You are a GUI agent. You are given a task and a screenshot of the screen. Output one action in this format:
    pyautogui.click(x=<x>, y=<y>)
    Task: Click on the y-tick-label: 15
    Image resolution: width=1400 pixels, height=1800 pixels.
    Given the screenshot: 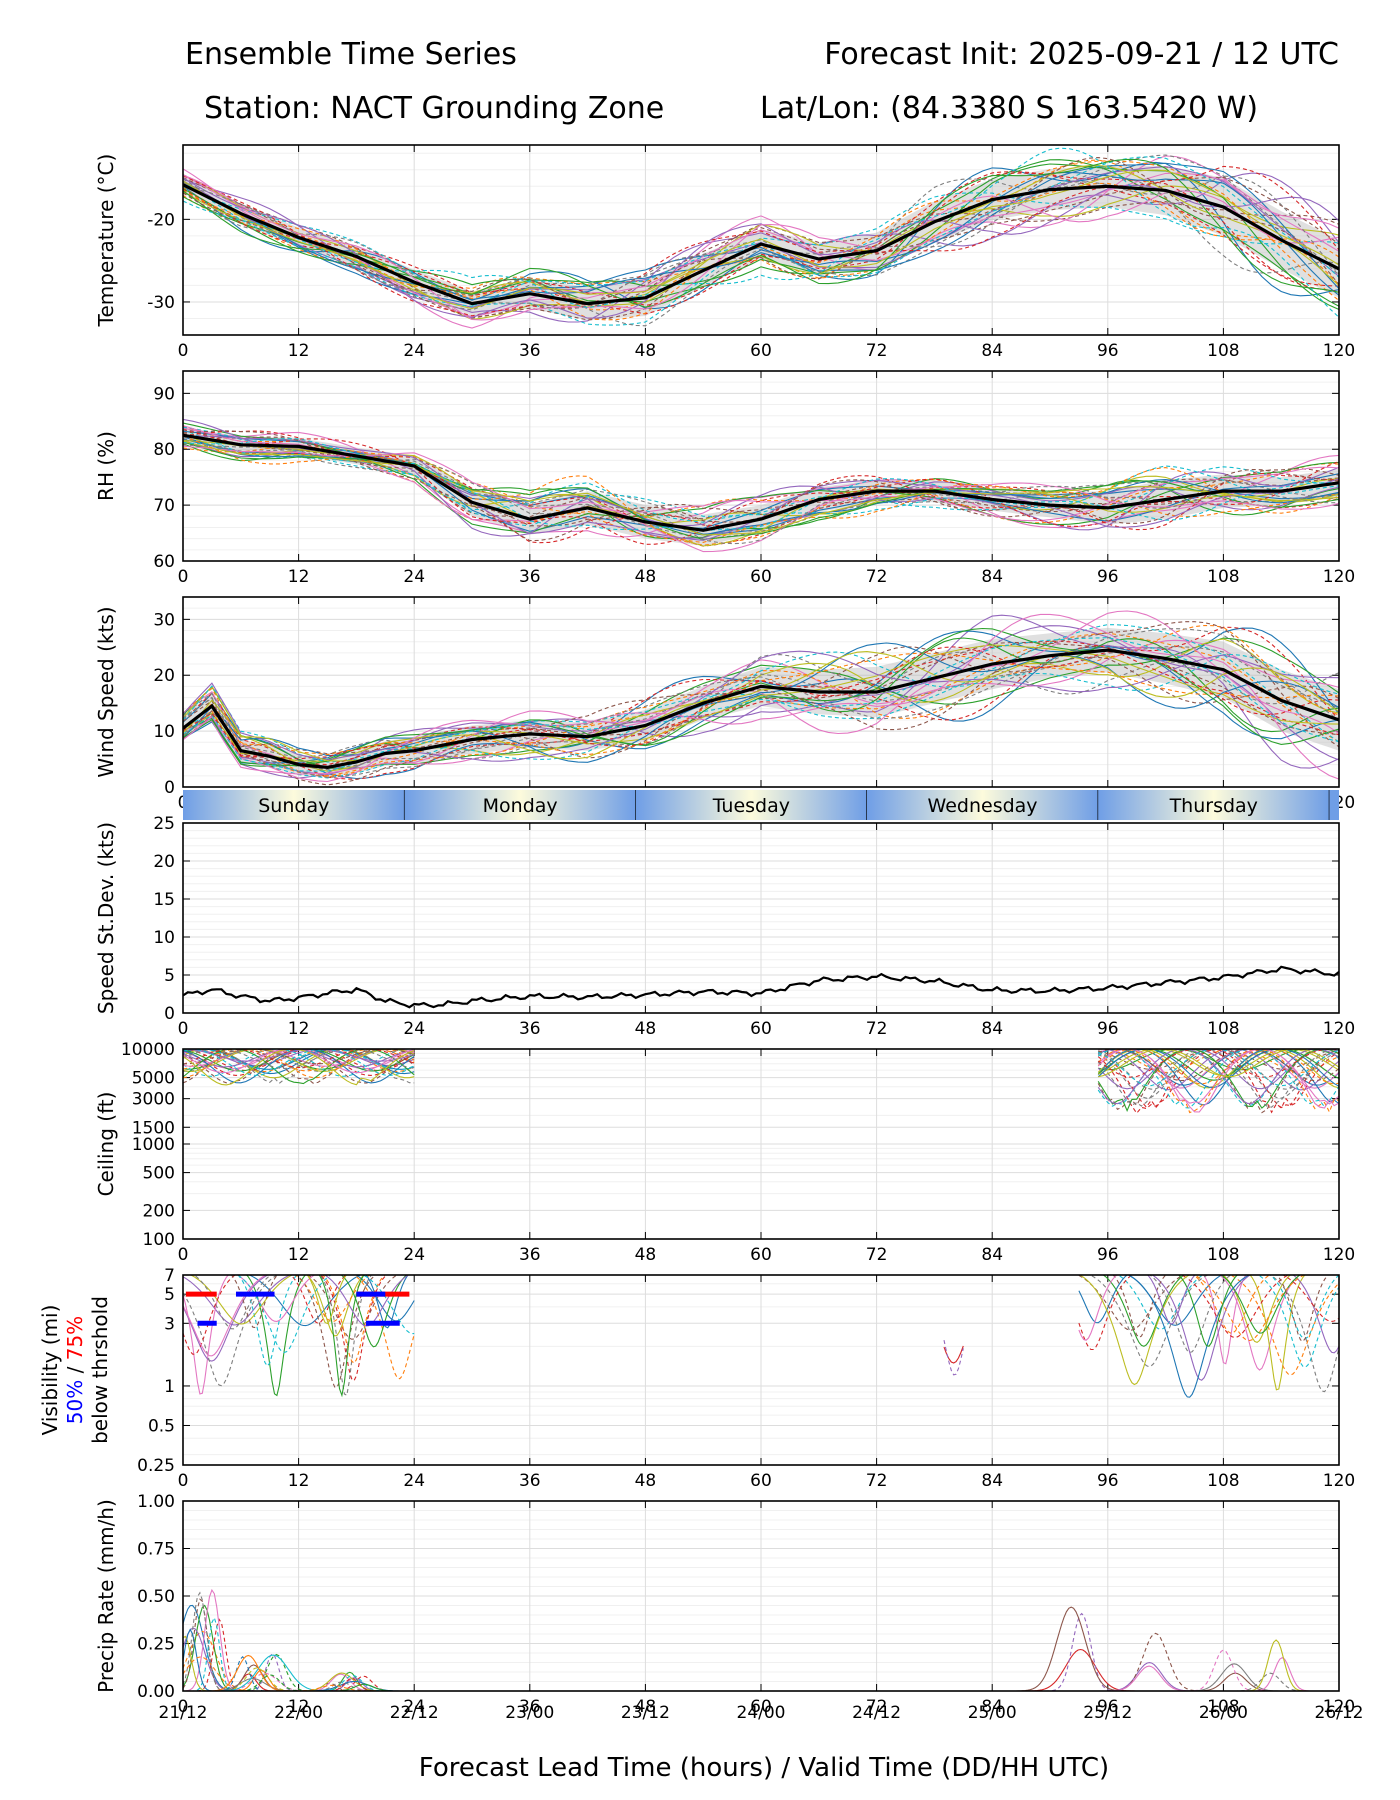 What is the action you would take?
    pyautogui.click(x=164, y=900)
    